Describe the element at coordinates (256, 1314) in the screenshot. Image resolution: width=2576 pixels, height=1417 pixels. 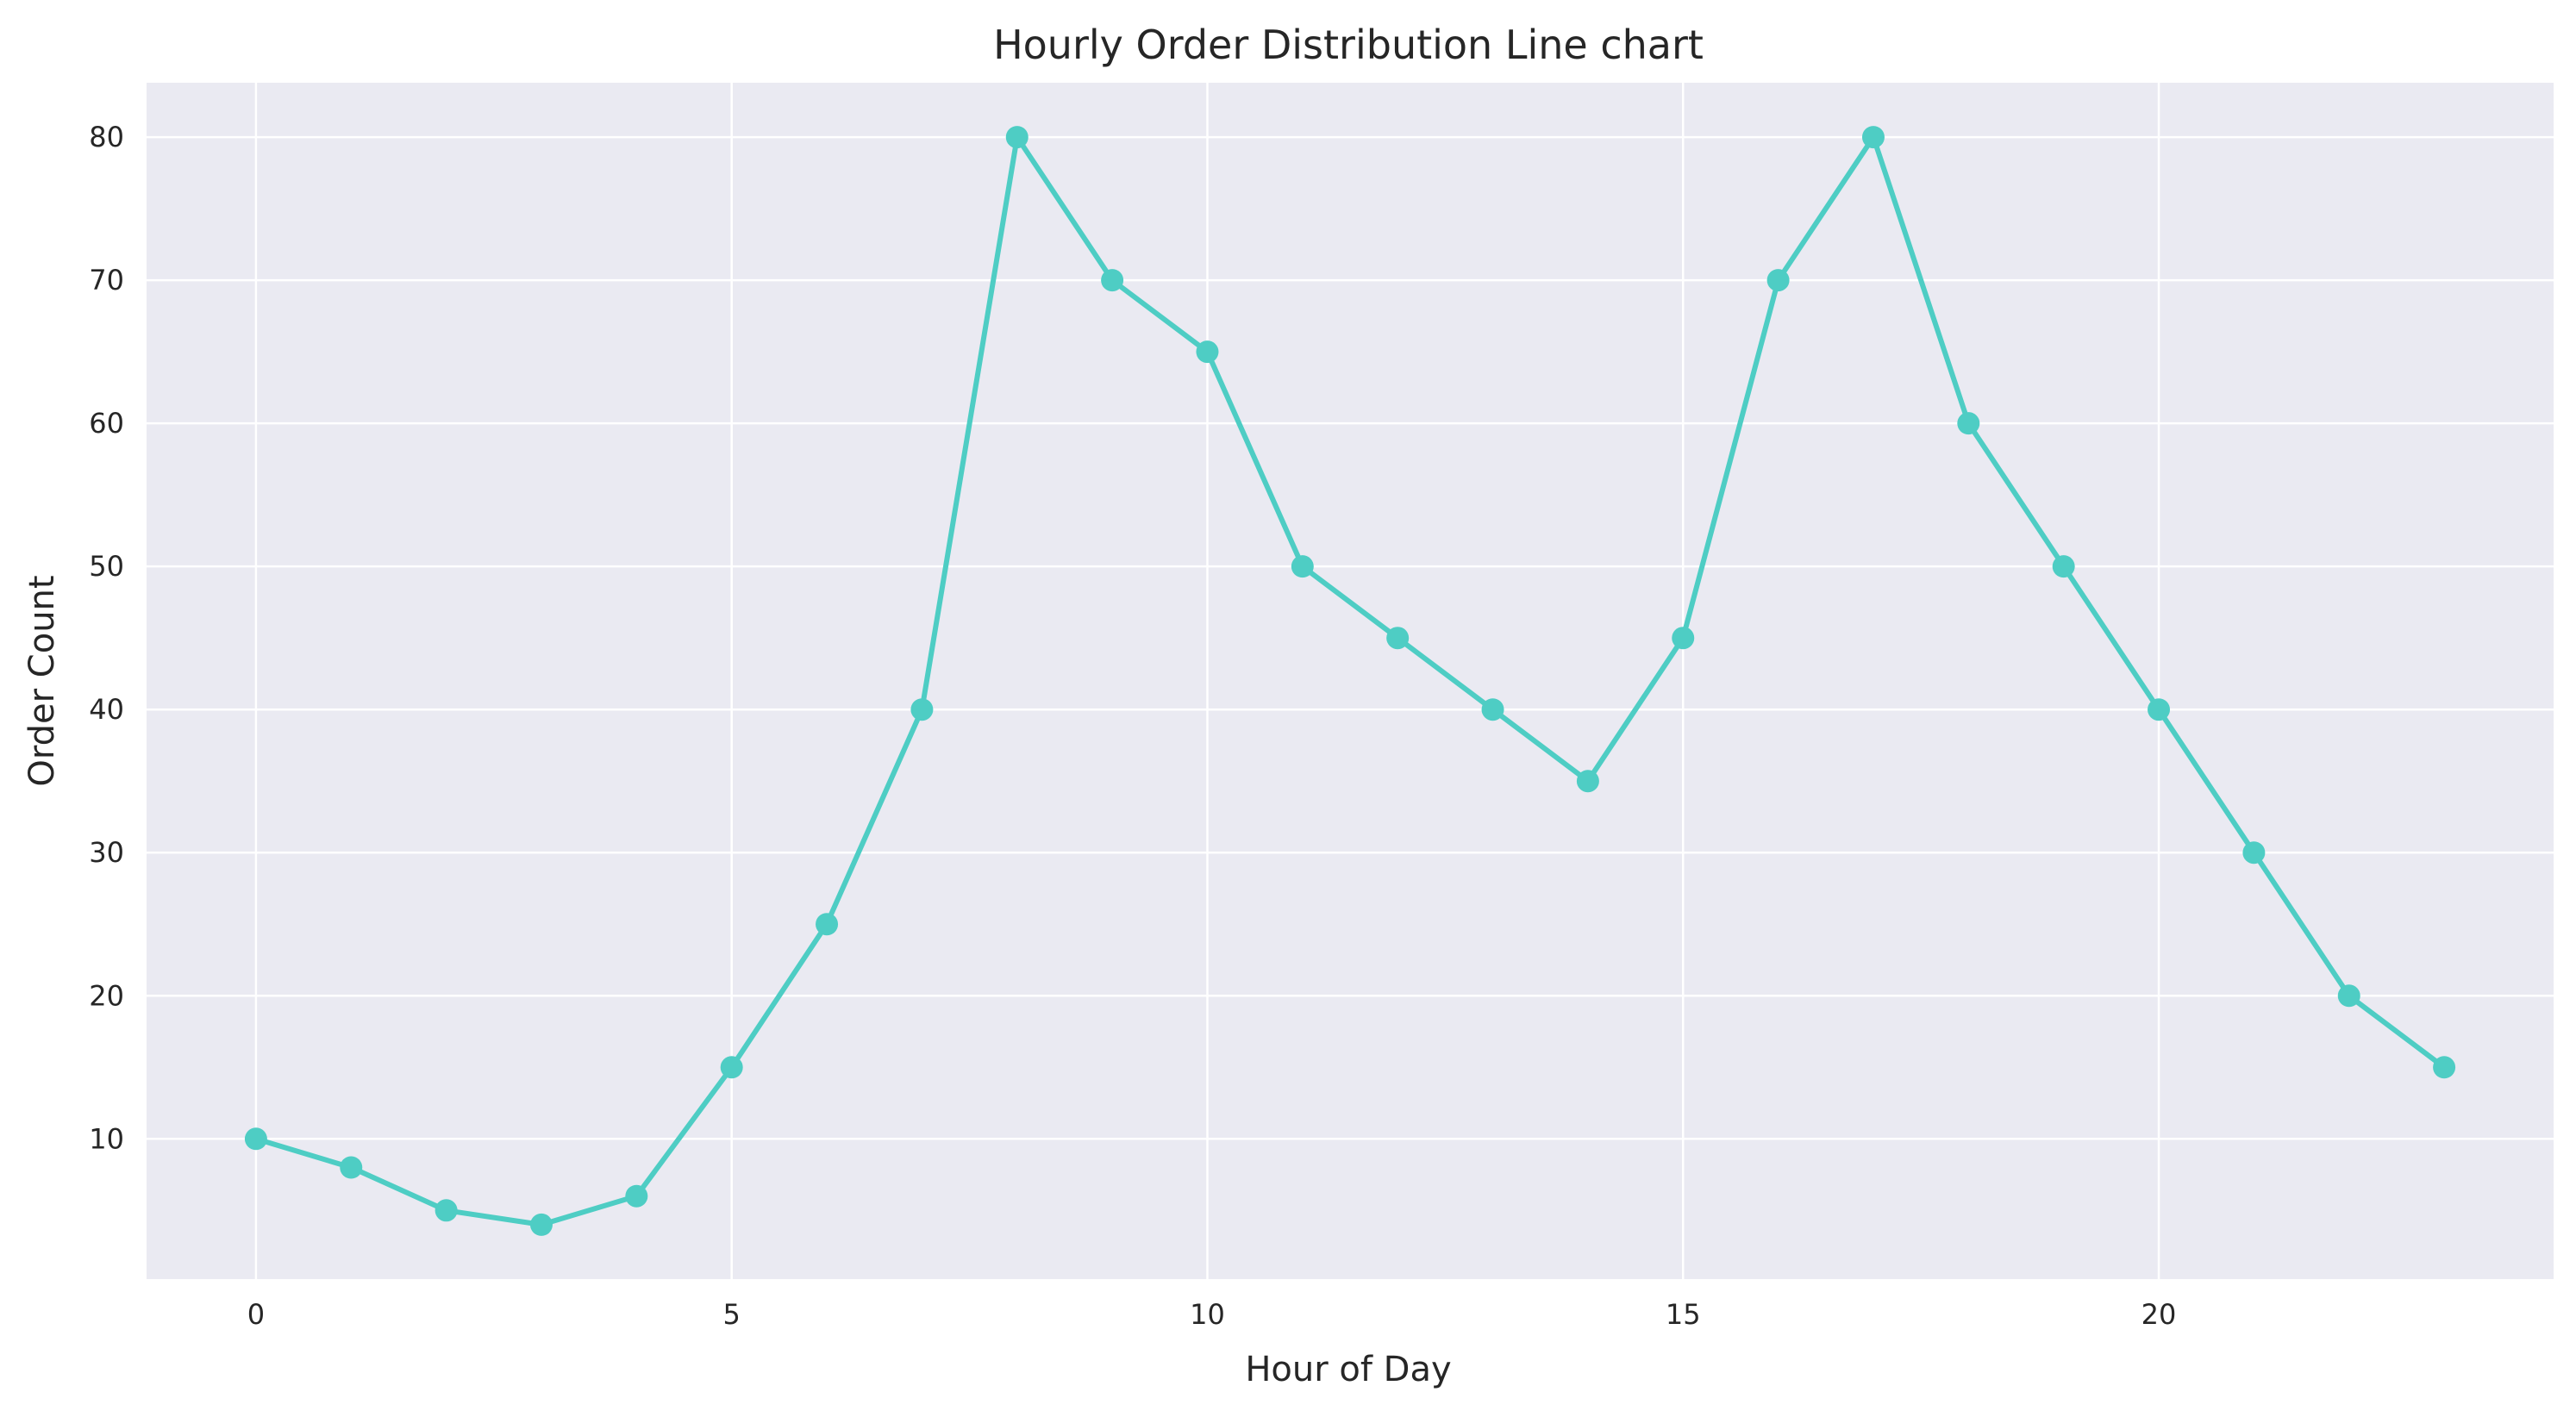
I see `x-tick-label: 0` at that location.